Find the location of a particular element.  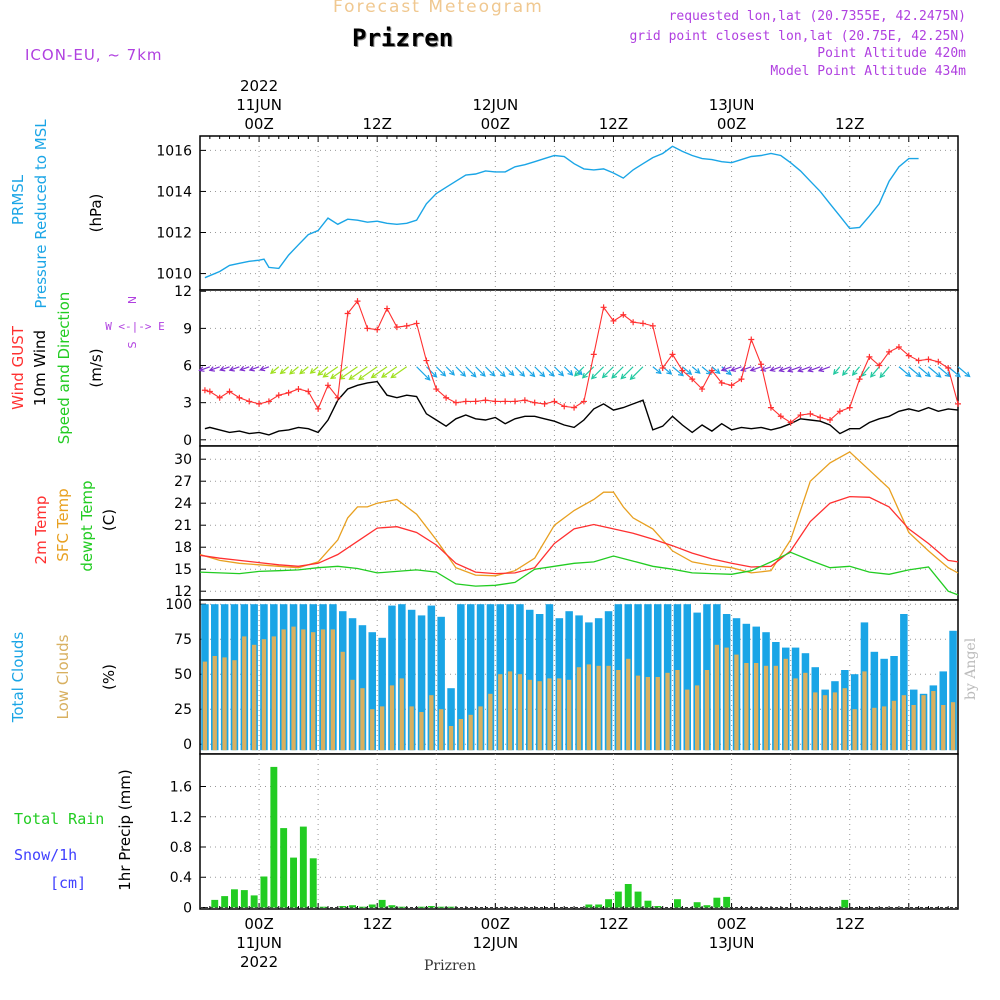

y-tick-label: 0 is located at coordinates (187, 745).